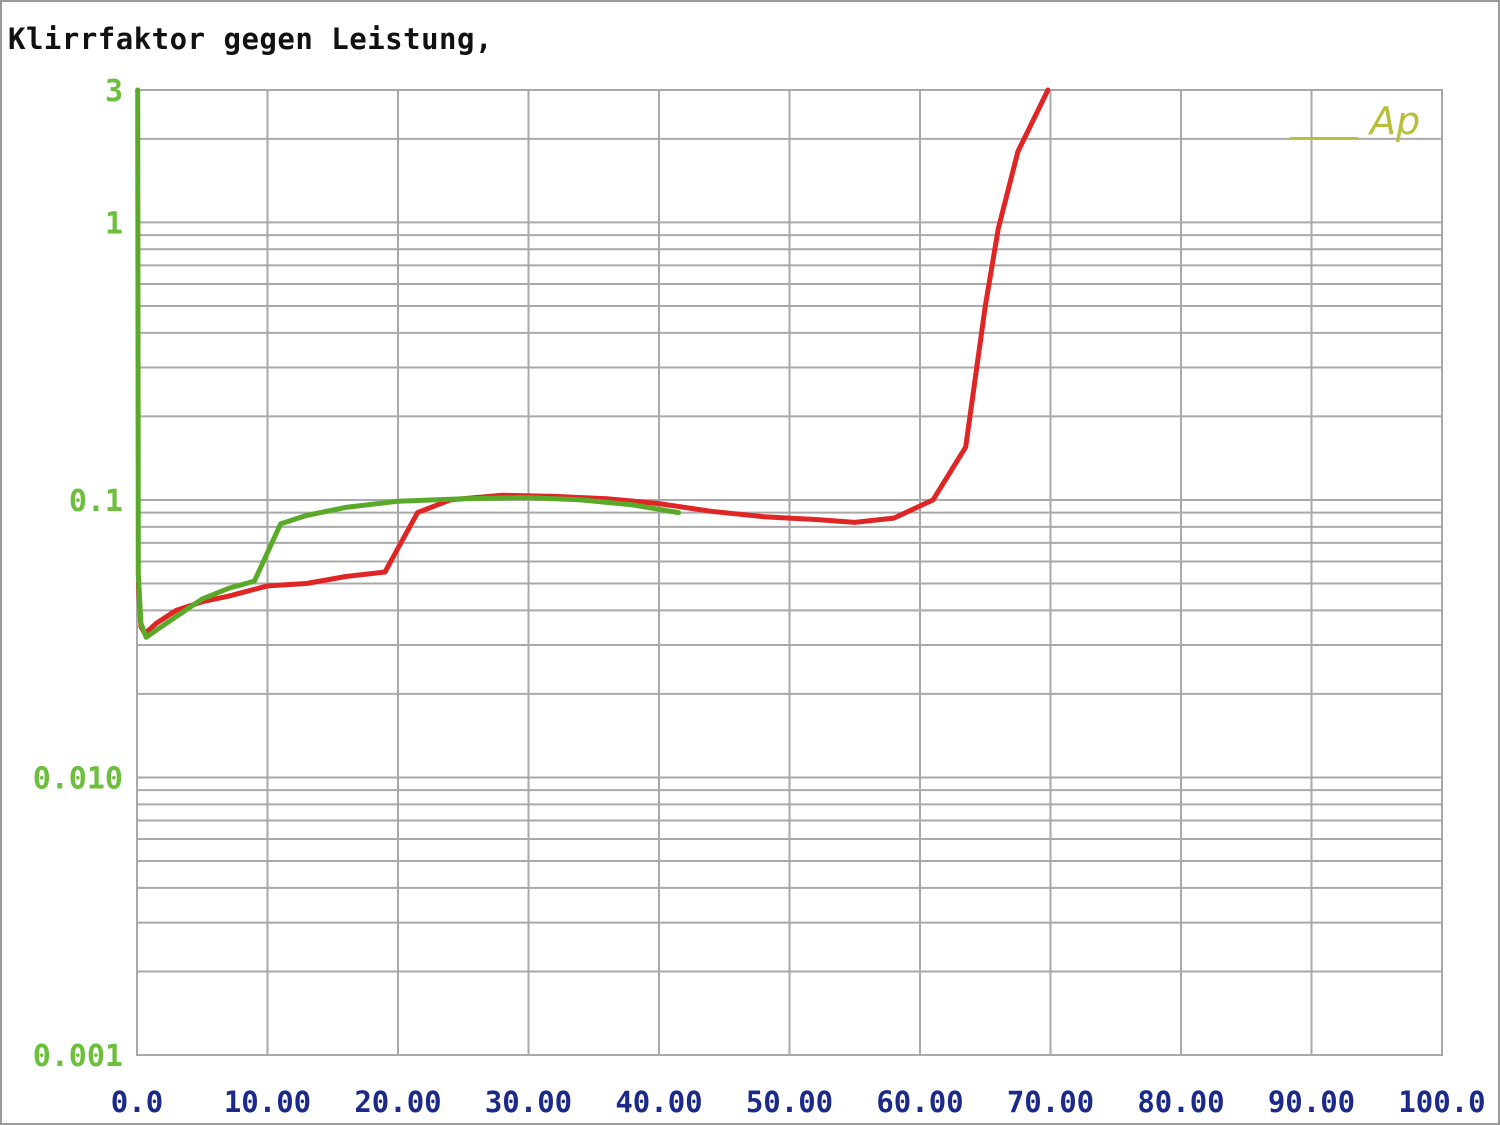 This screenshot has height=1125, width=1500. What do you see at coordinates (114, 91) in the screenshot?
I see `y-tick-label: 3` at bounding box center [114, 91].